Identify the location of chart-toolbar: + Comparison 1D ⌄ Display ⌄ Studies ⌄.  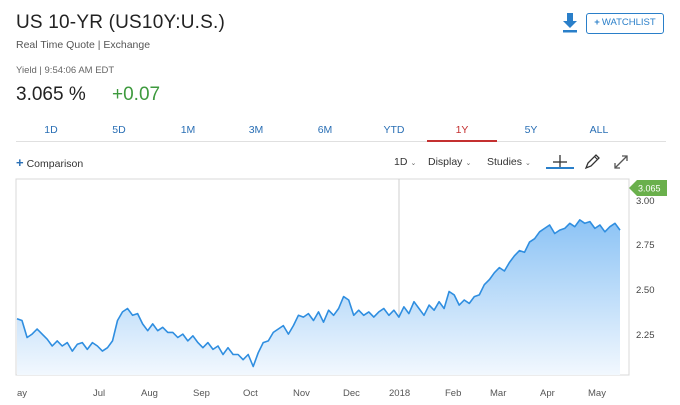
(341, 162).